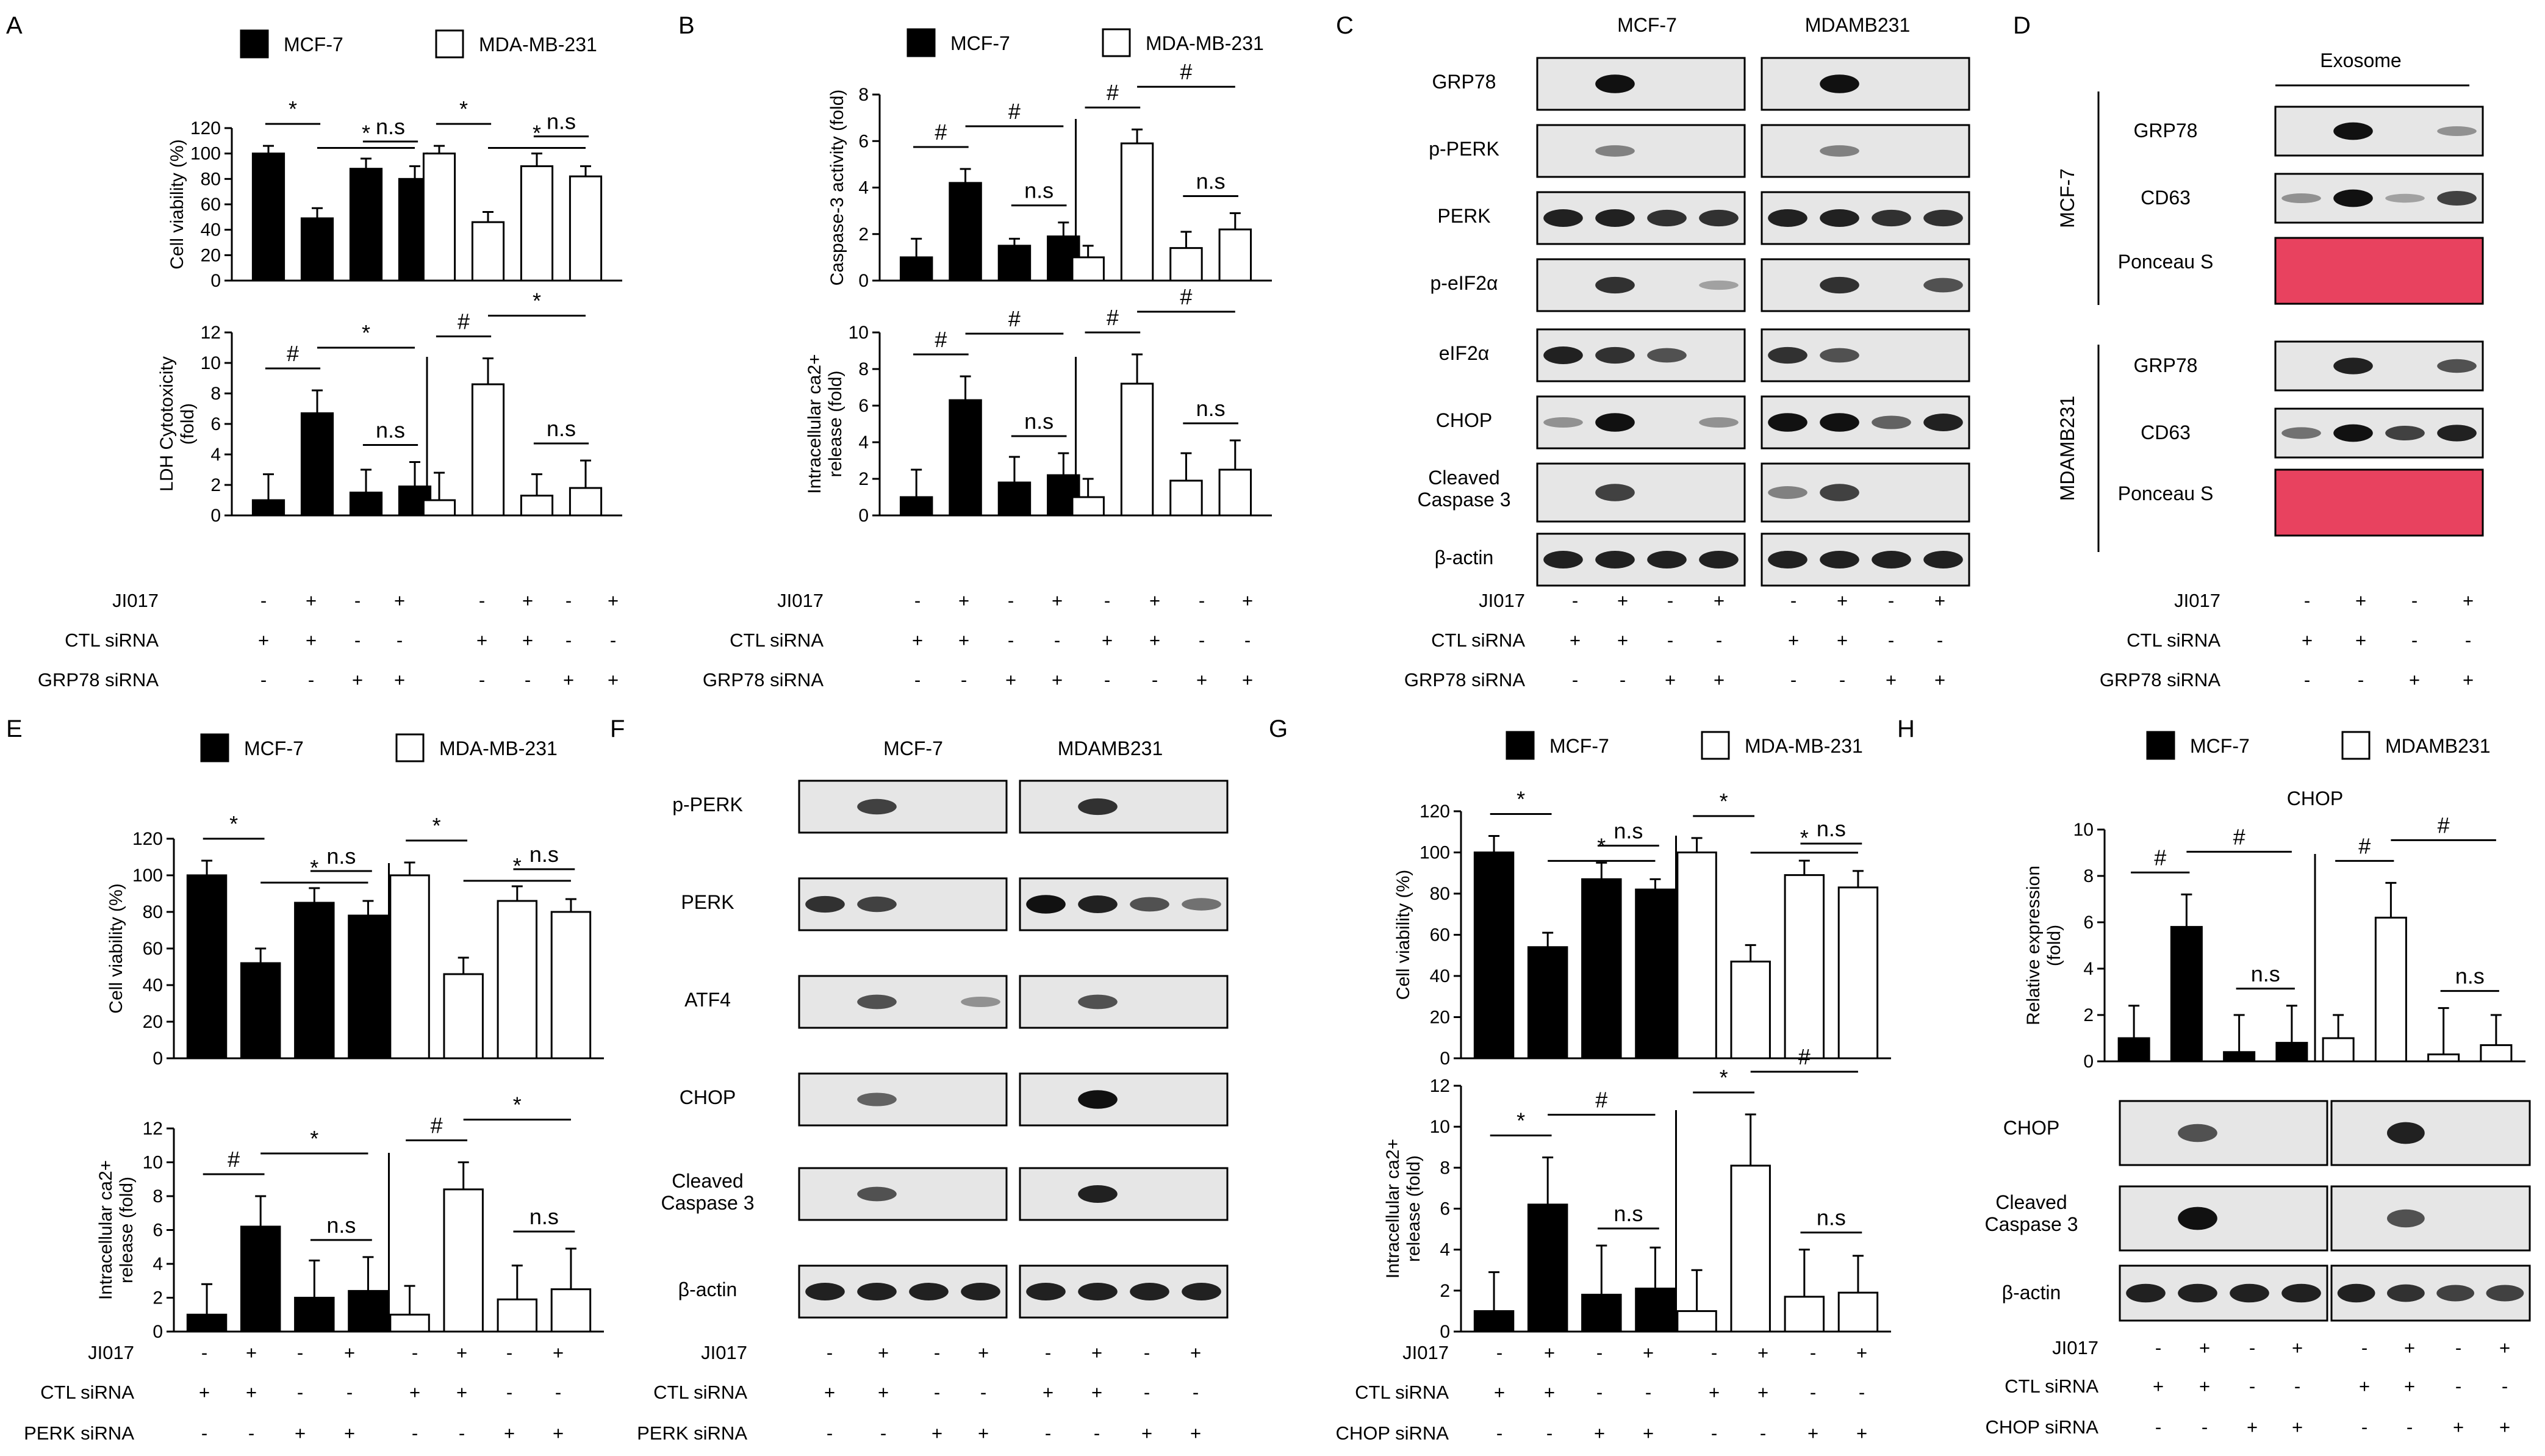 Image resolution: width=2545 pixels, height=1456 pixels. Describe the element at coordinates (1858, 25) in the screenshot. I see `blot-lane-header: MDAMB231` at that location.